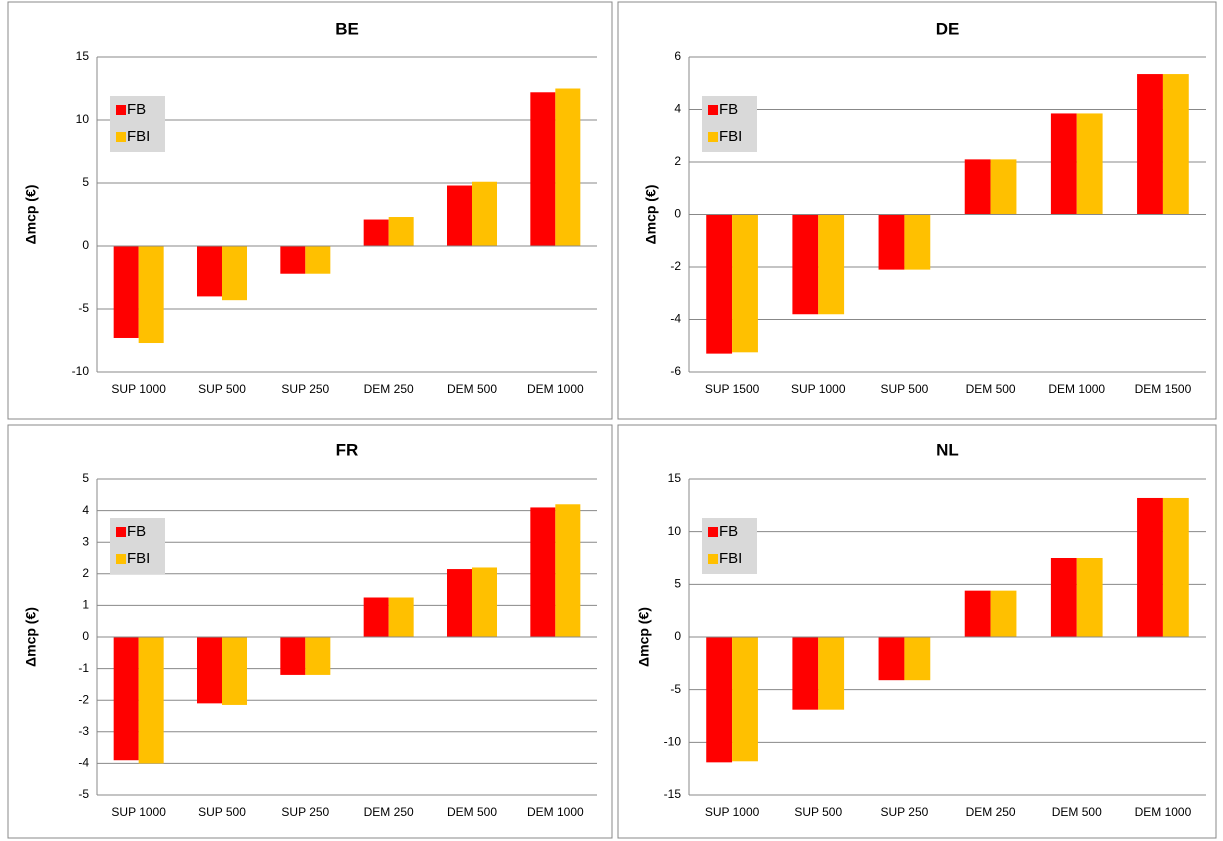 This screenshot has width=1223, height=841. What do you see at coordinates (948, 28) in the screenshot?
I see `chart-title: DE` at bounding box center [948, 28].